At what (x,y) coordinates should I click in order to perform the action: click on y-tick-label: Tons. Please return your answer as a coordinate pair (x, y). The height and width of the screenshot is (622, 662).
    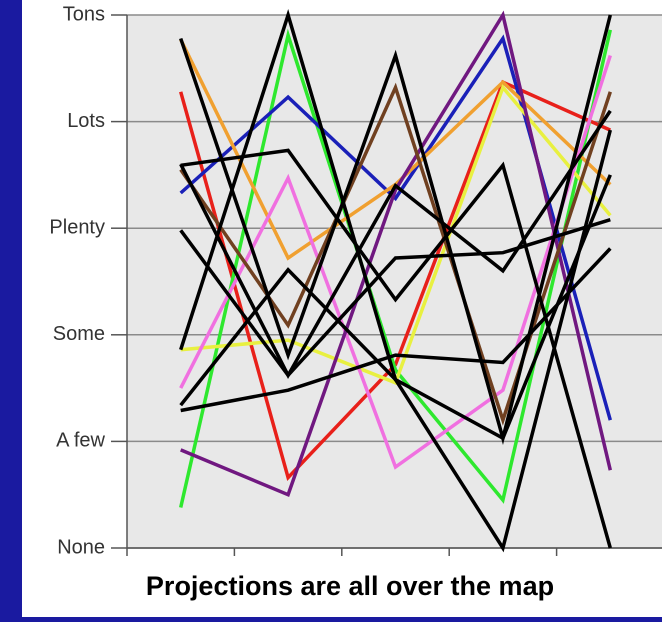
    Looking at the image, I should click on (84, 14).